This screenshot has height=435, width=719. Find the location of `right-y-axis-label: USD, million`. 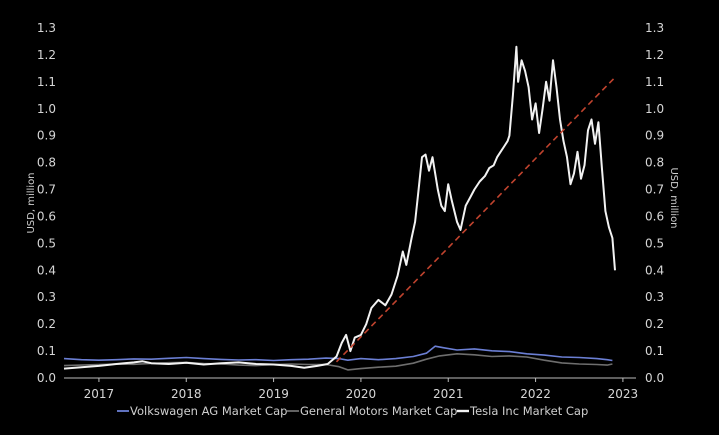

right-y-axis-label: USD, million is located at coordinates (673, 197).